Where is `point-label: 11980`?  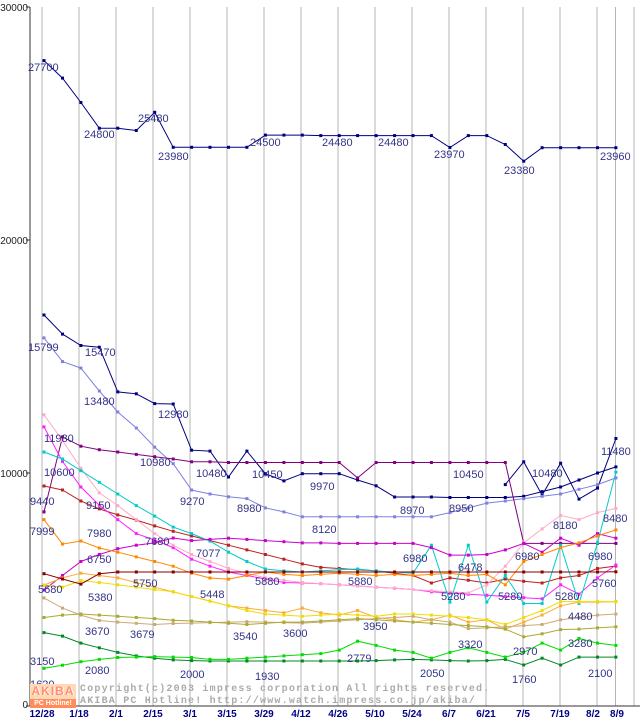 point-label: 11980 is located at coordinates (59, 439).